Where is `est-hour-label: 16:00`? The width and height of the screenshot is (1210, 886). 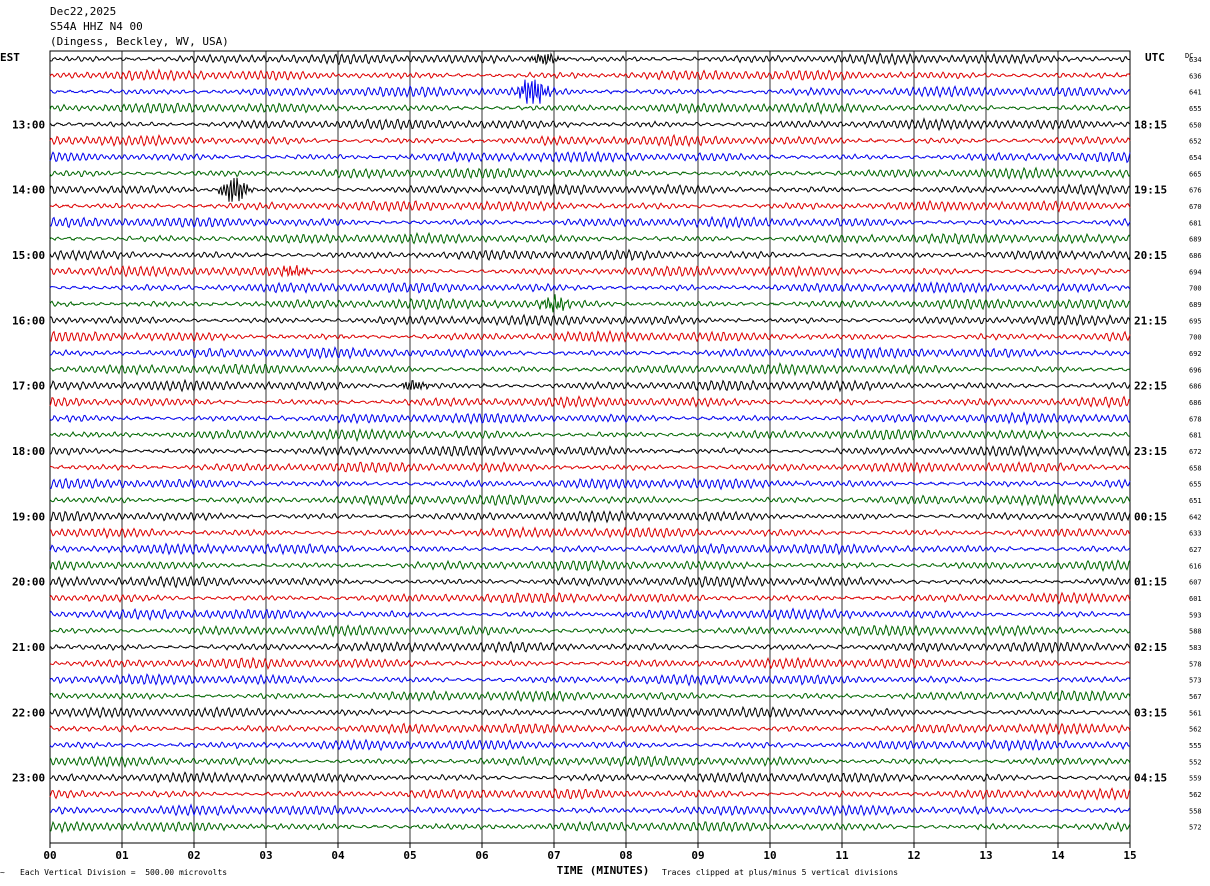 est-hour-label: 16:00 is located at coordinates (28, 320).